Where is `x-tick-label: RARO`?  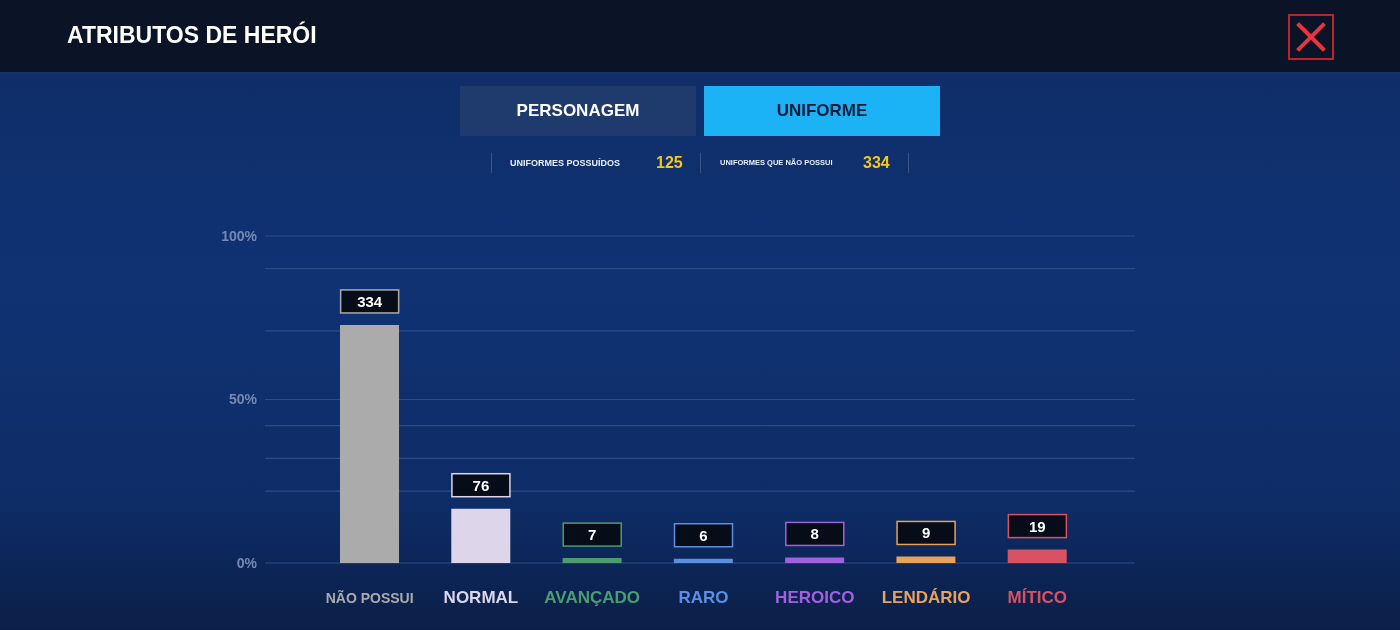
x-tick-label: RARO is located at coordinates (703, 597).